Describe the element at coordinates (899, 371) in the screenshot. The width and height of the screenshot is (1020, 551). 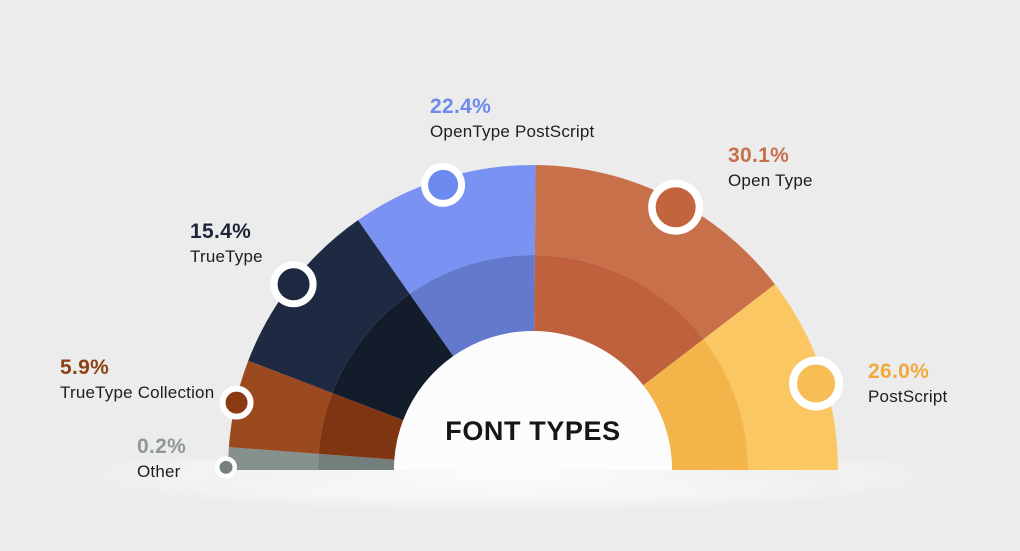
I see `segment-percent: 26.0%` at that location.